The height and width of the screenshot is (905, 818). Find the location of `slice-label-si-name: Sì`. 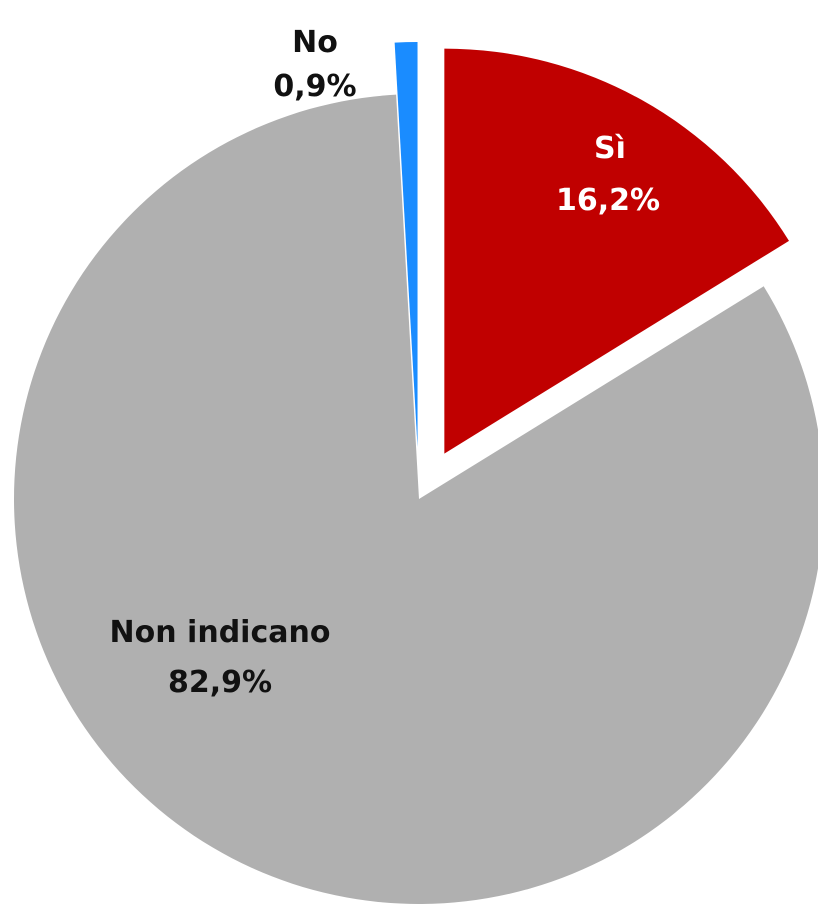

slice-label-si-name: Sì is located at coordinates (610, 148).